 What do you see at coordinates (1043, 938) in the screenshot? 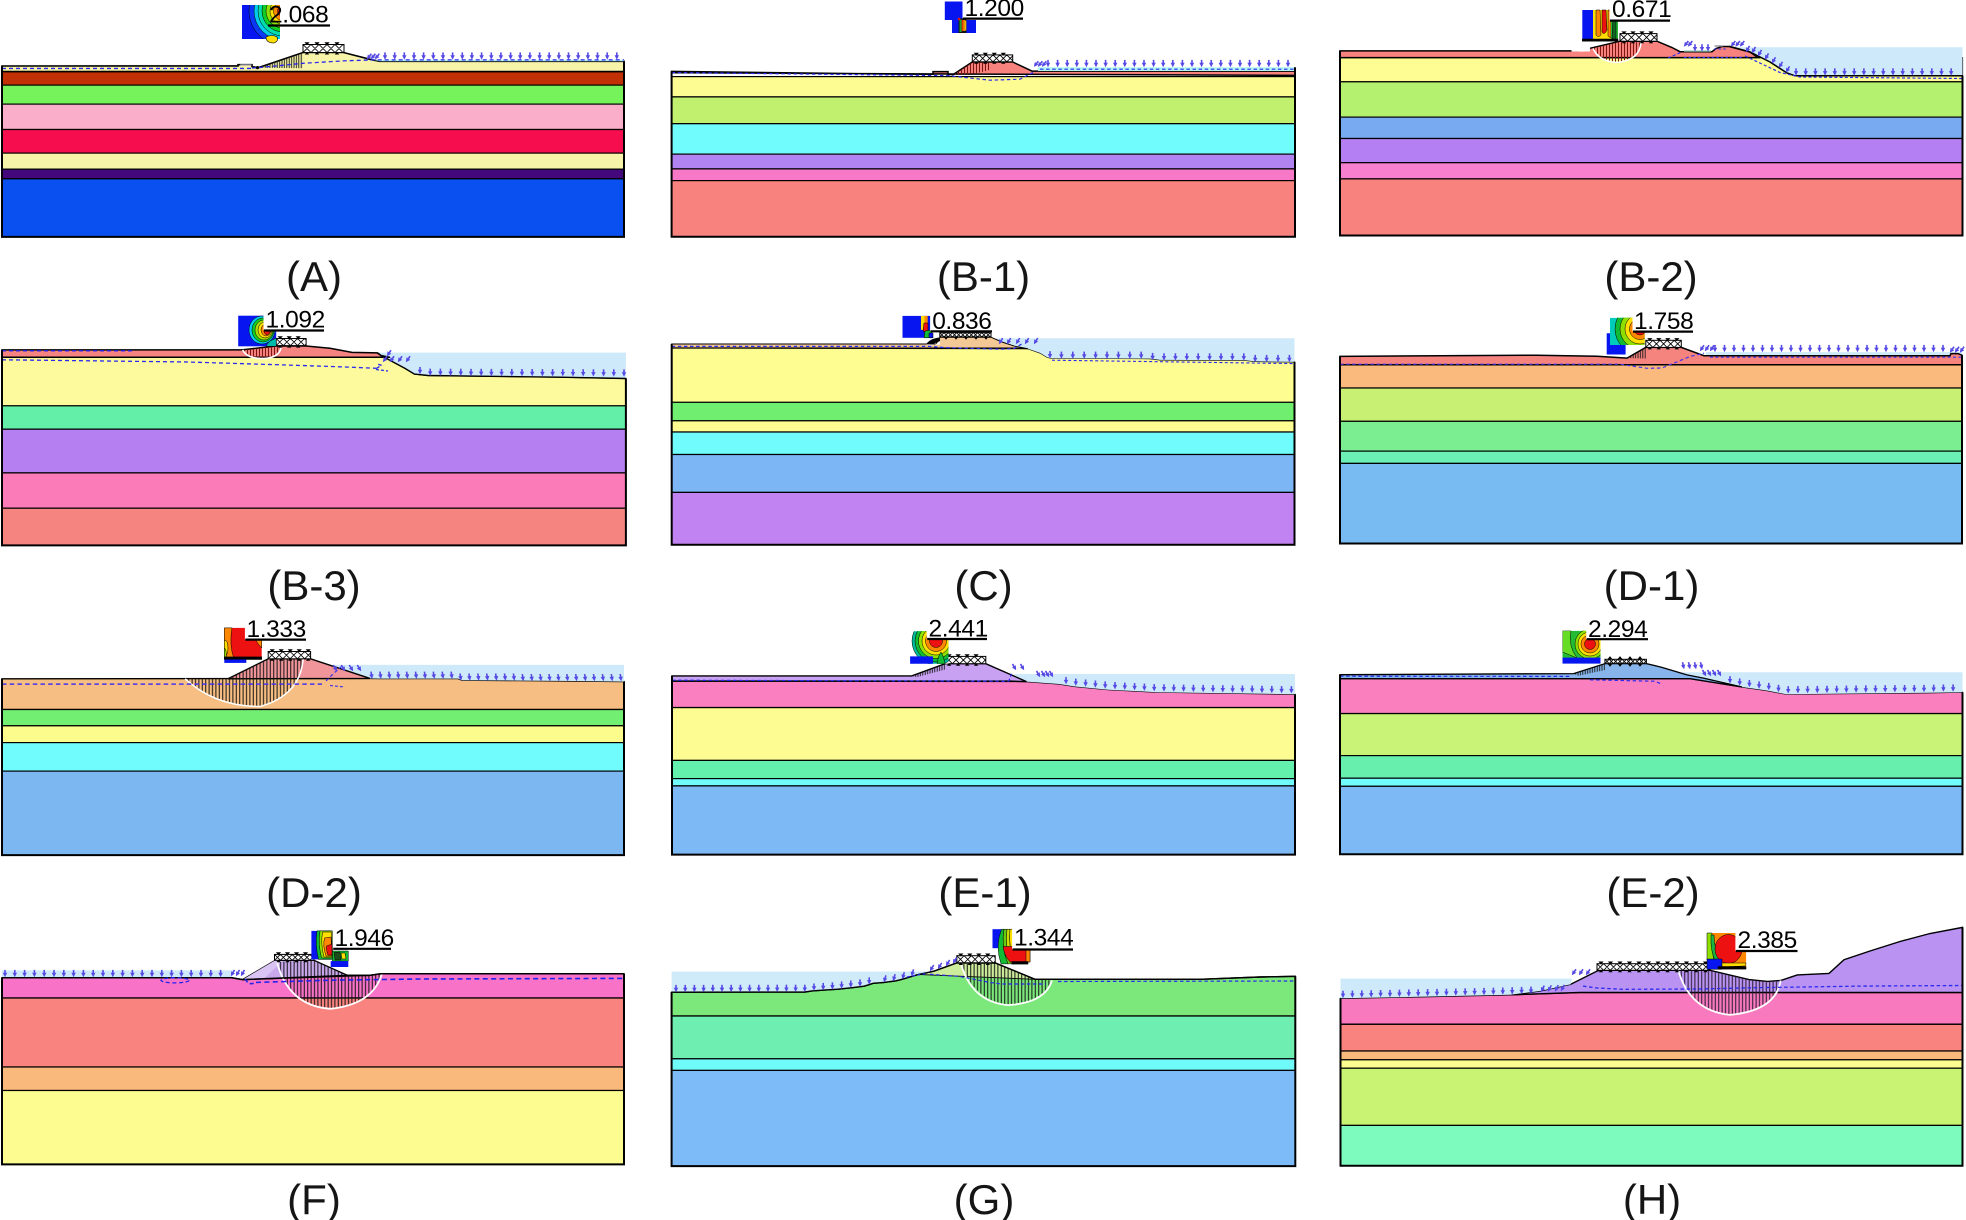
I see `svg-text: 1.344` at bounding box center [1043, 938].